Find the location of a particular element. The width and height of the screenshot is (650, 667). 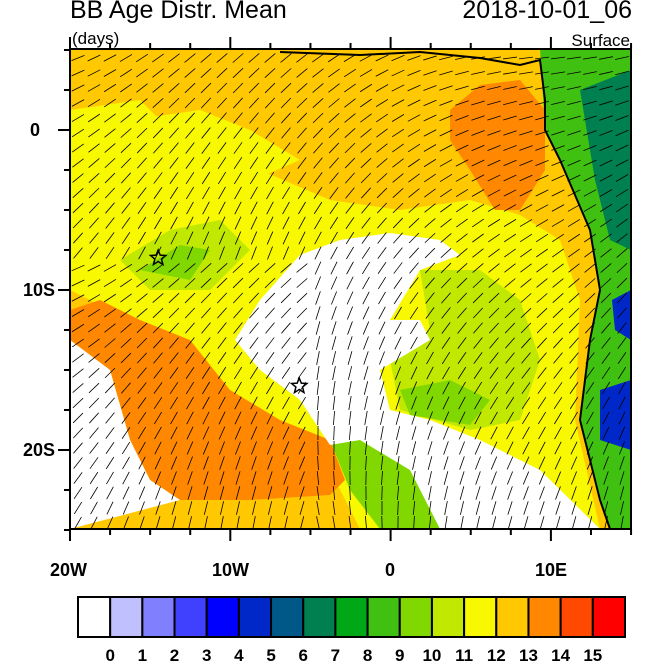

land-blue is located at coordinates (615, 415).